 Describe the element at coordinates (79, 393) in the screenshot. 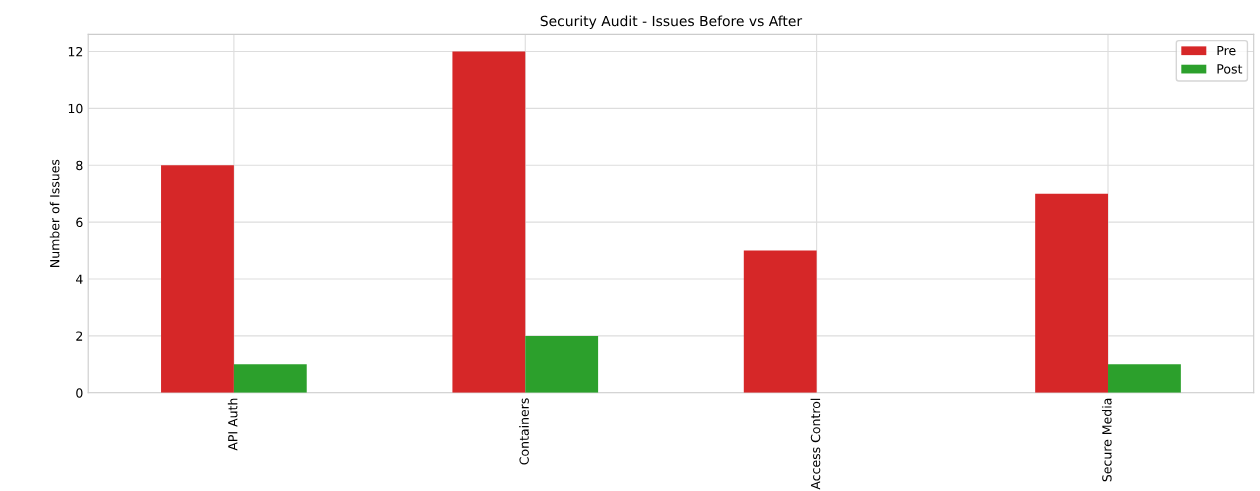

I see `y-tick-label: 0` at that location.